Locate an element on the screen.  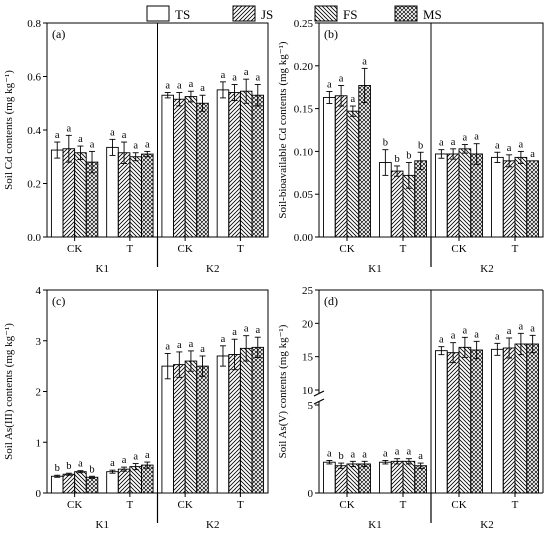
panel-label: (a) is located at coordinates (58, 34).